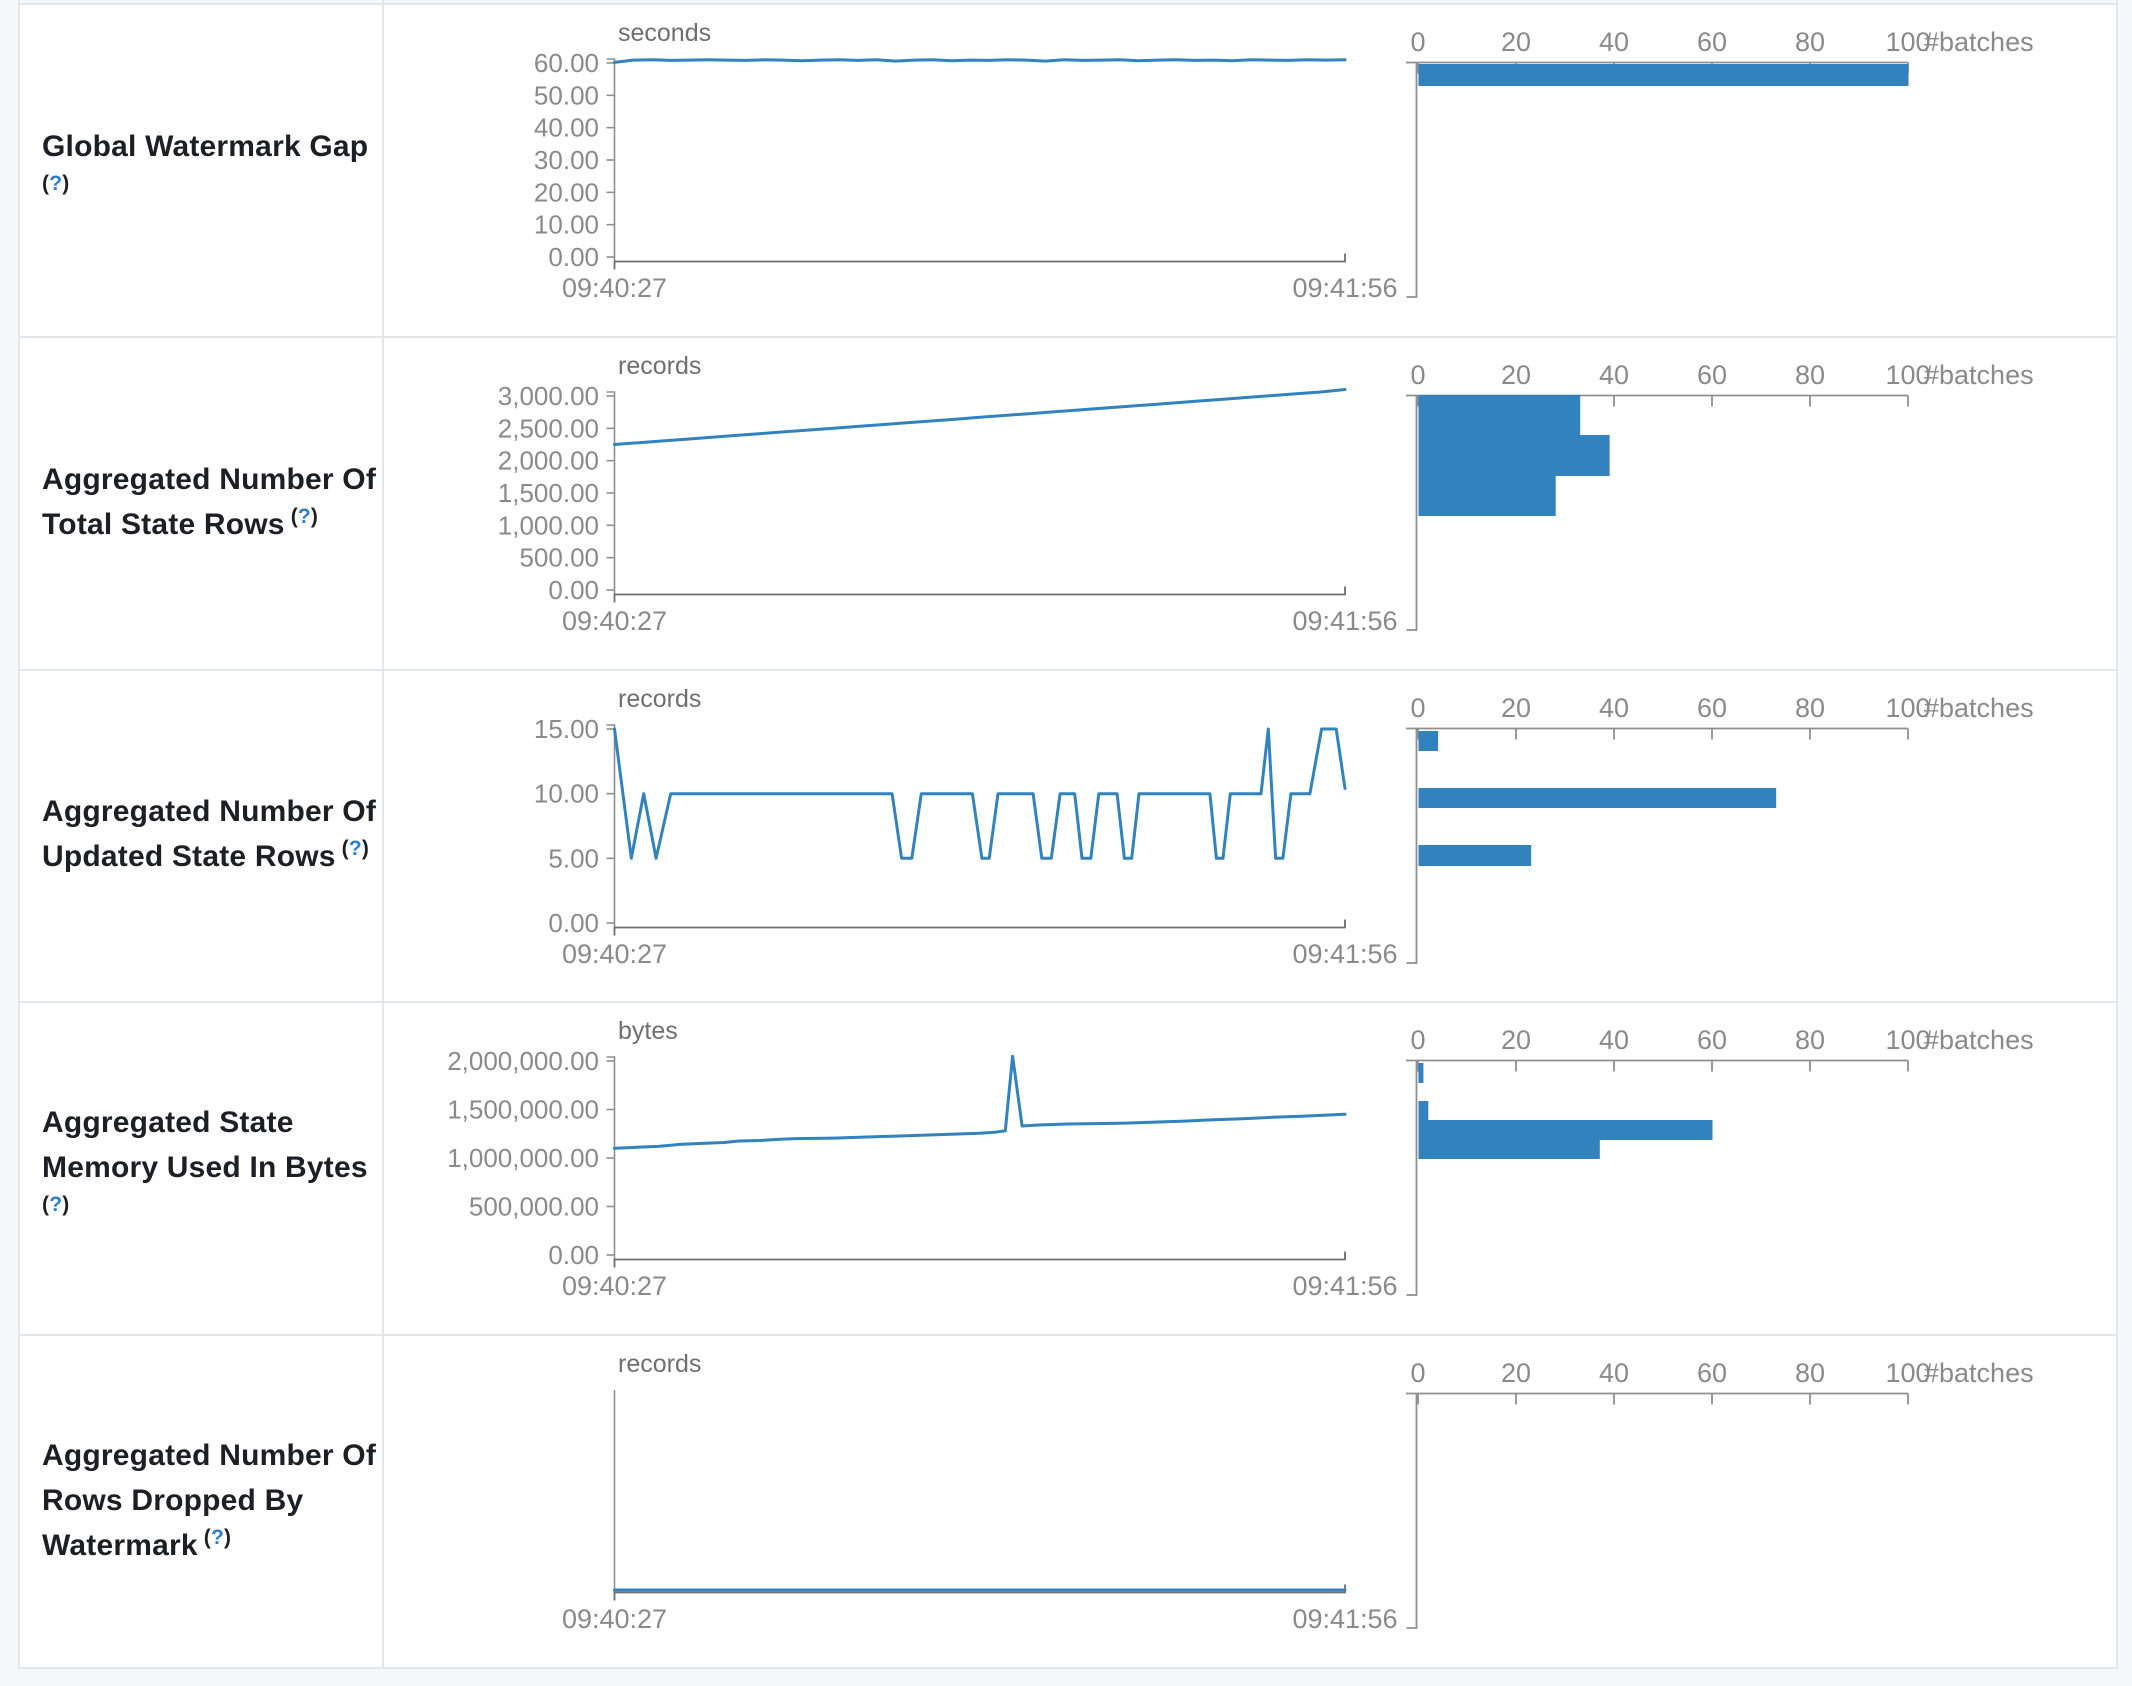 The image size is (2132, 1686). What do you see at coordinates (548, 493) in the screenshot?
I see `y-tick-label: 1,500.00` at bounding box center [548, 493].